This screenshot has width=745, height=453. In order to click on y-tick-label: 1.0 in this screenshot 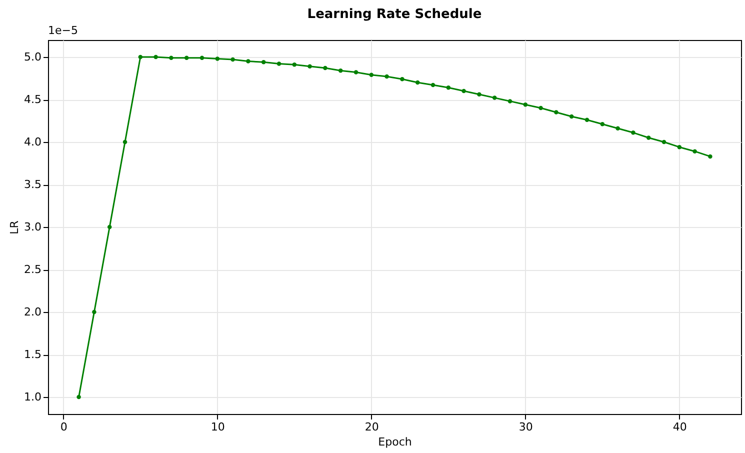, I will do `click(33, 397)`.